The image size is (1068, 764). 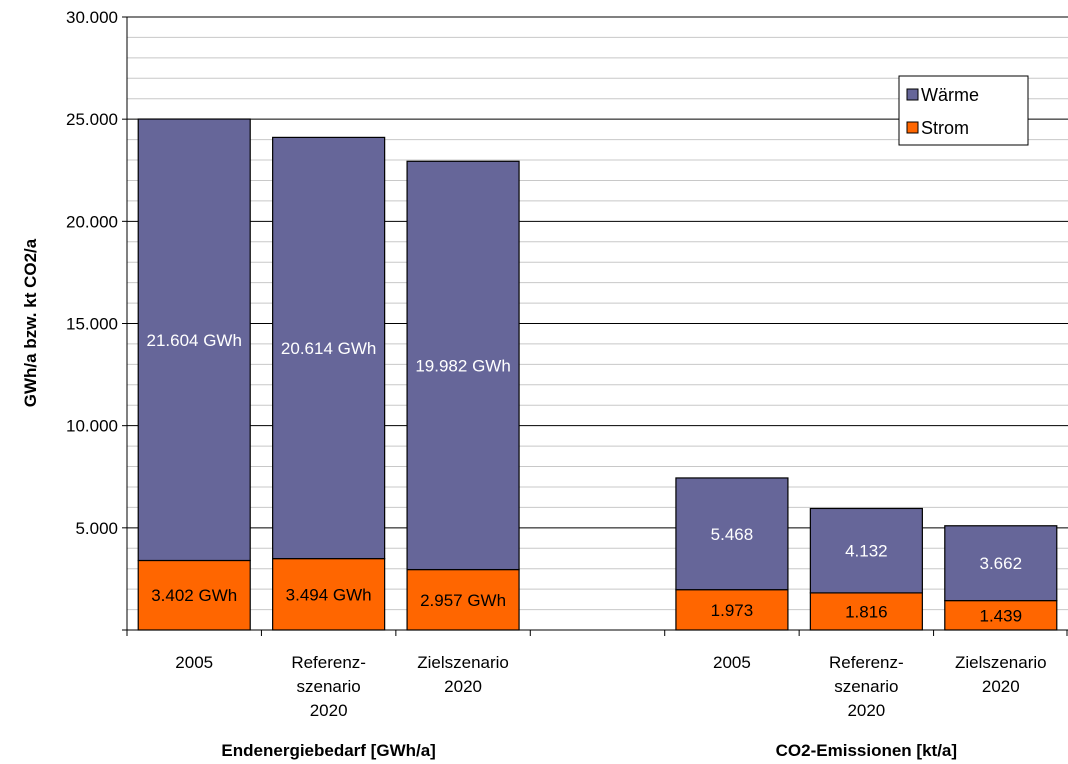 I want to click on y-tick-label: 15.000, so click(x=92, y=324).